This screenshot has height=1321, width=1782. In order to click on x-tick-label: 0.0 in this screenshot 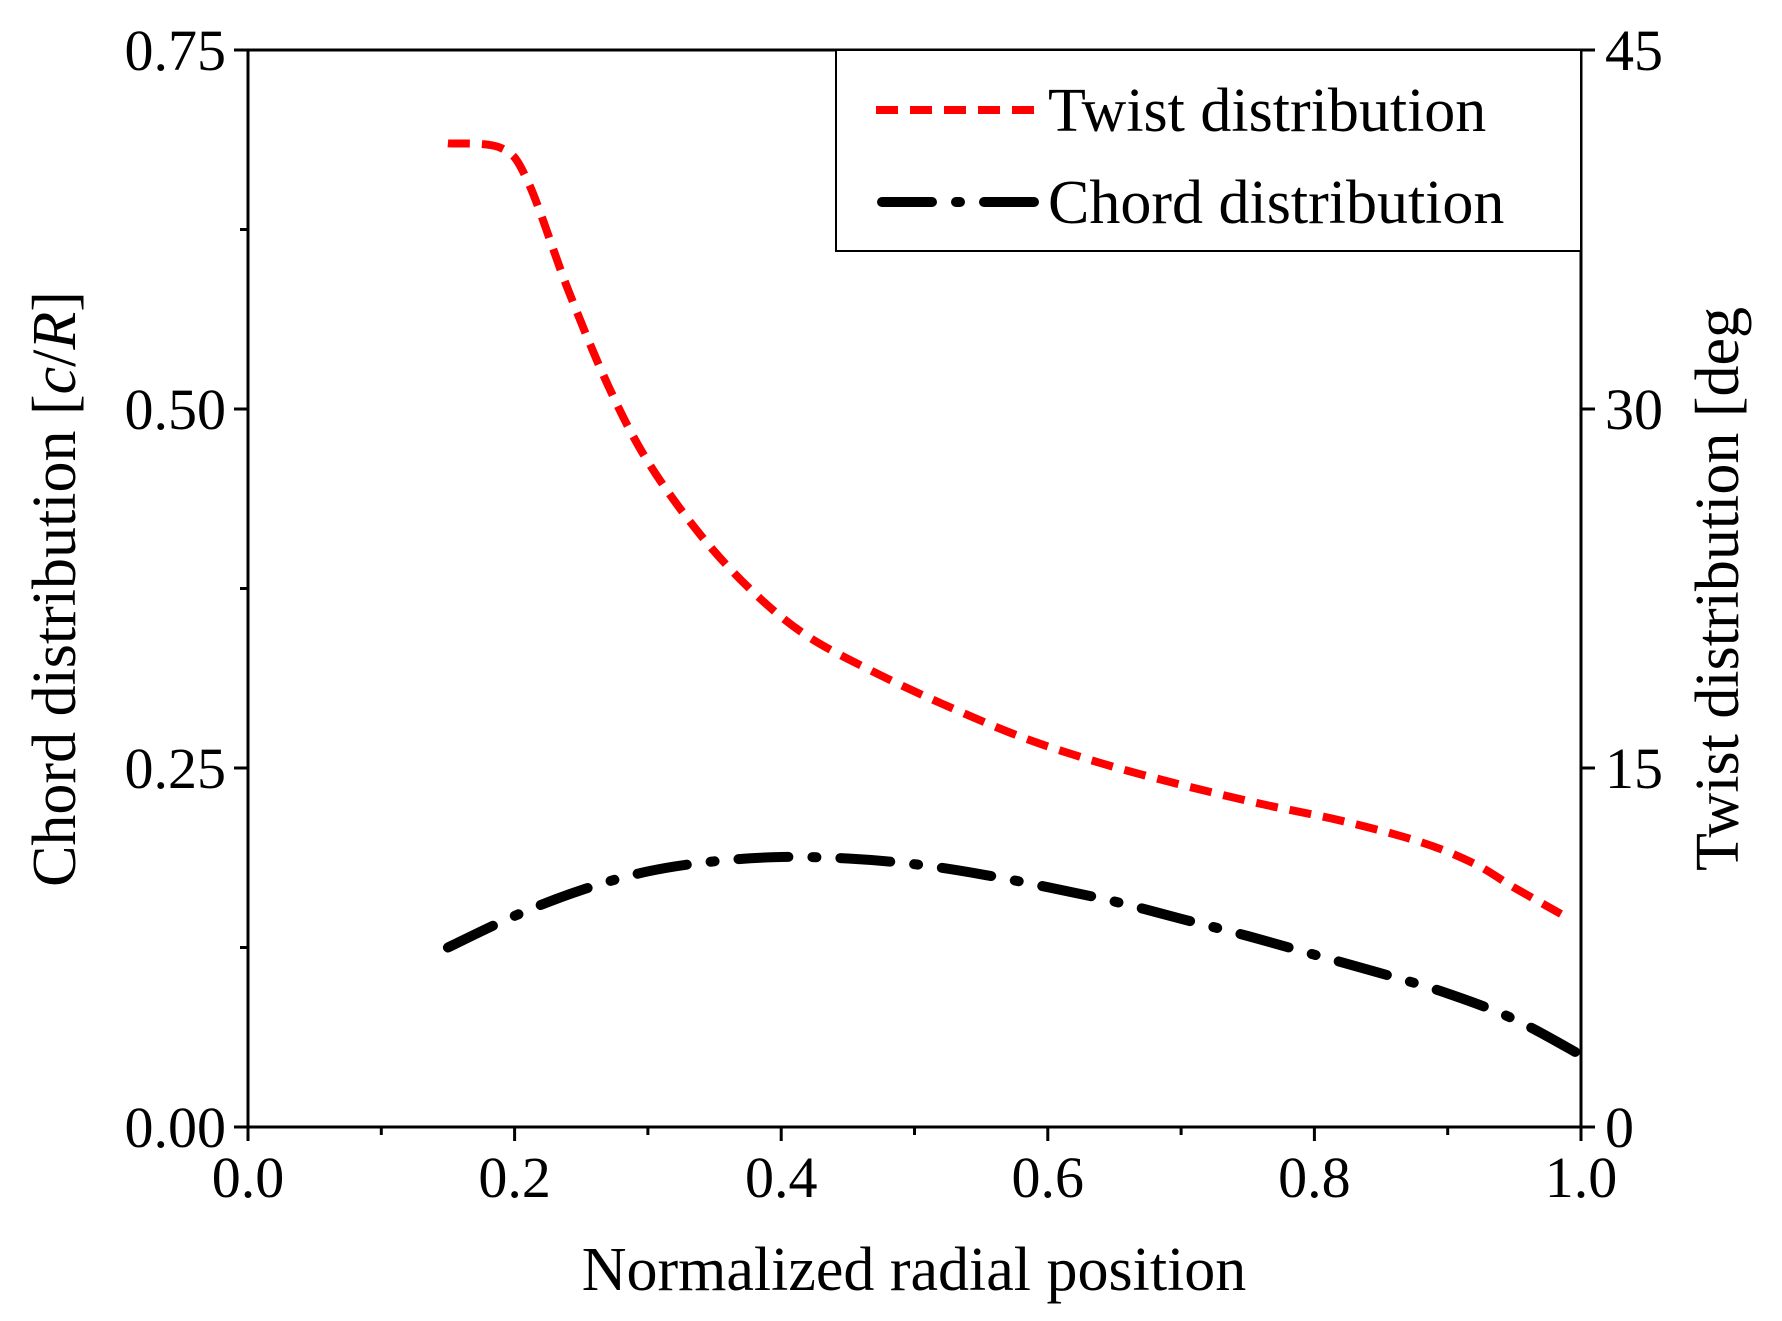, I will do `click(248, 1177)`.